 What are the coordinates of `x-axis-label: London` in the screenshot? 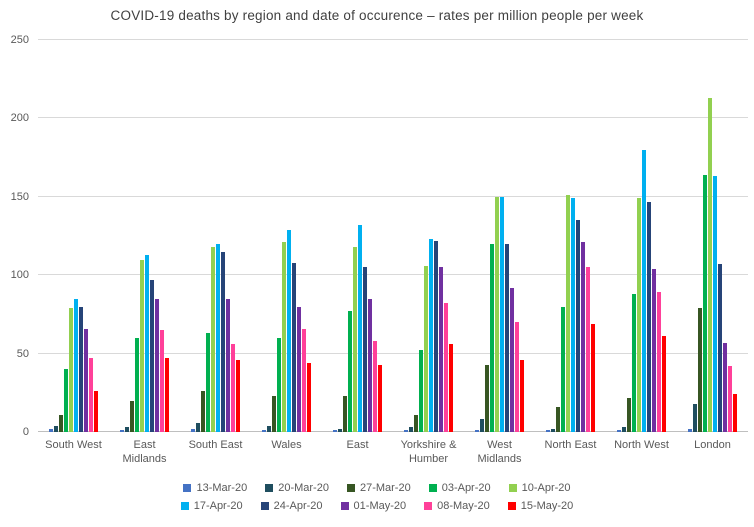 It's located at (712, 445).